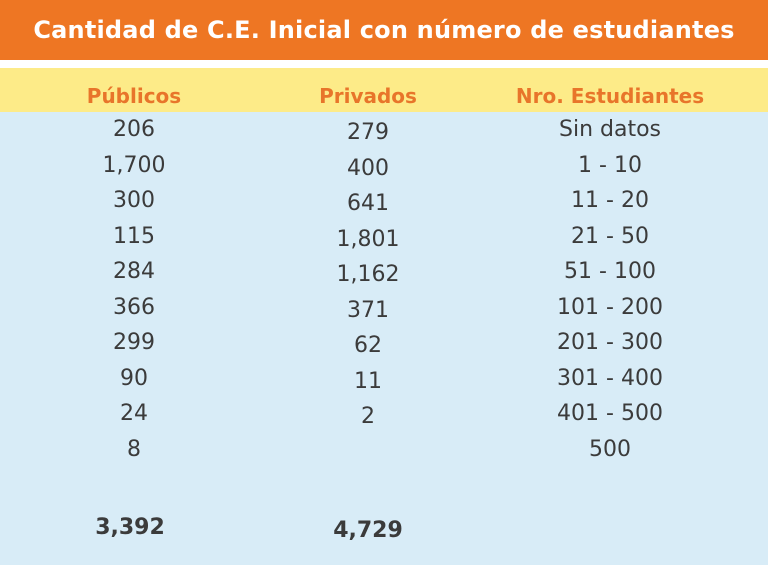 This screenshot has width=768, height=565. What do you see at coordinates (134, 236) in the screenshot?
I see `table-cell: 115` at bounding box center [134, 236].